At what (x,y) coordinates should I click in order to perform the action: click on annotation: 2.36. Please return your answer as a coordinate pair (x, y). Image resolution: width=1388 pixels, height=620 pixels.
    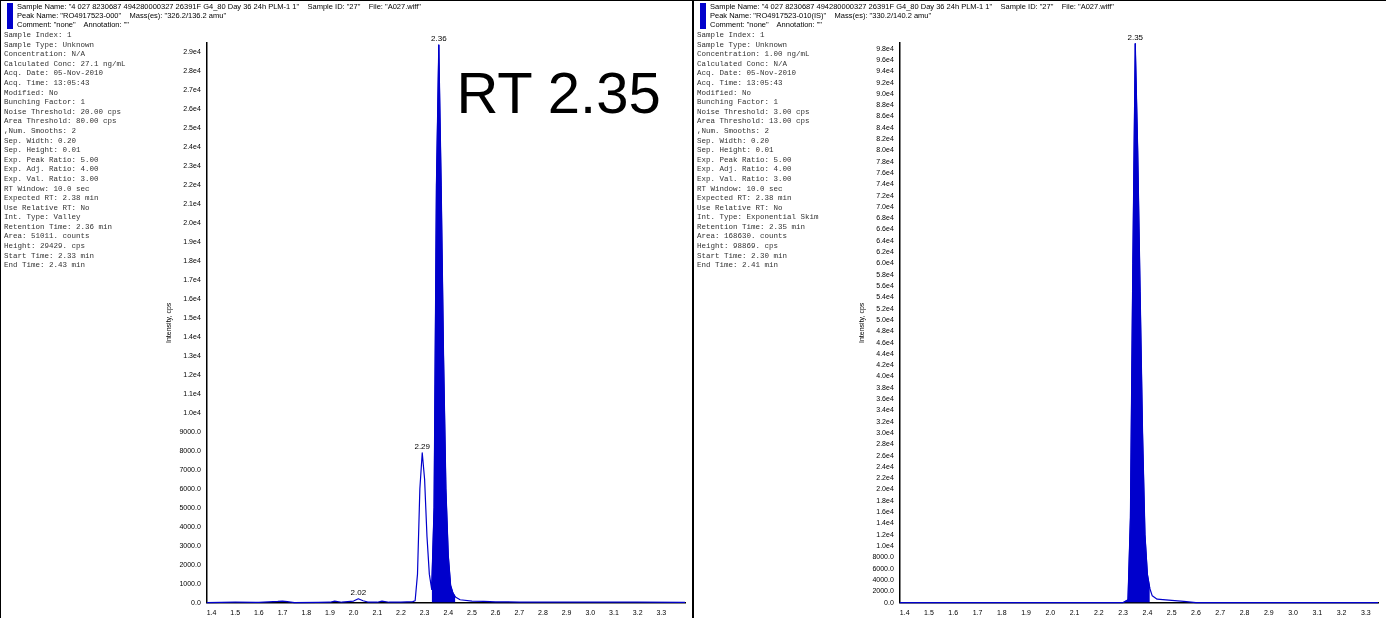
    Looking at the image, I should click on (439, 39).